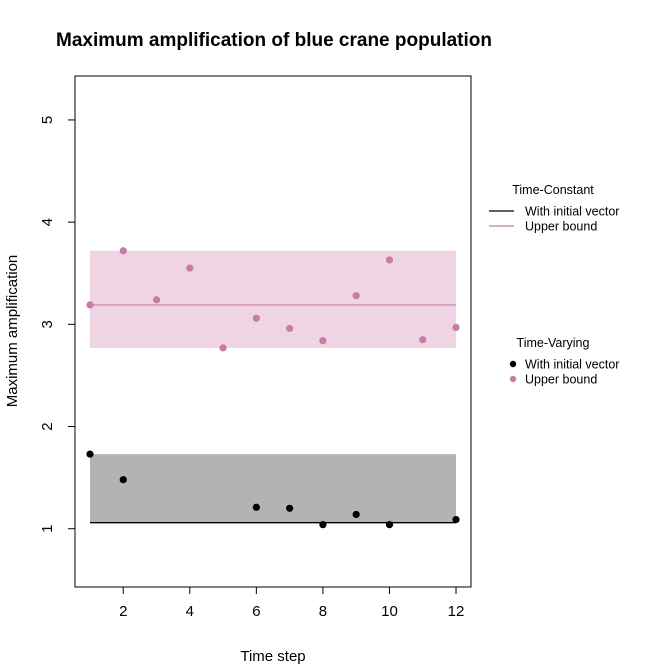 The height and width of the screenshot is (664, 664). What do you see at coordinates (323, 611) in the screenshot?
I see `x-tick-label: 8` at bounding box center [323, 611].